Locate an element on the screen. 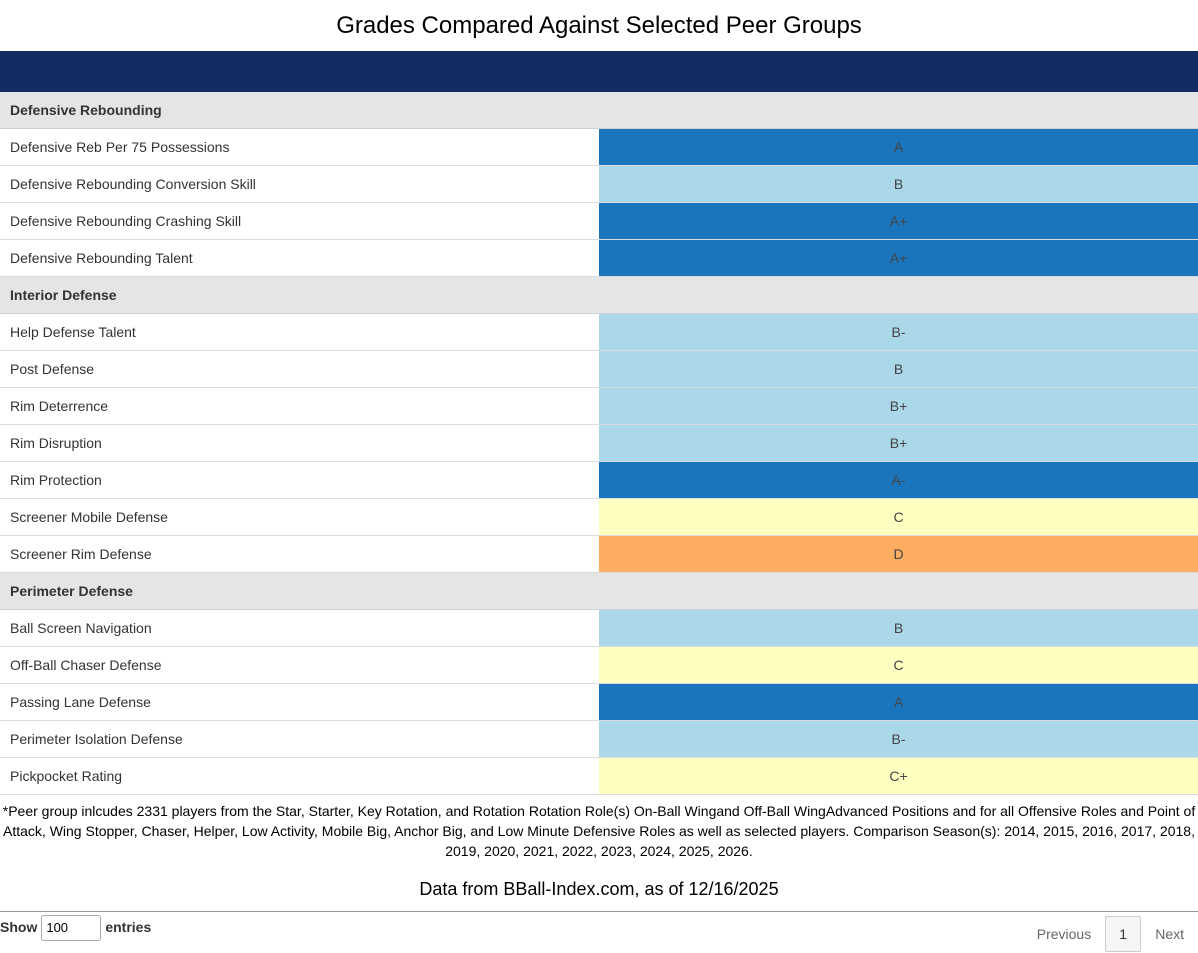  grade-cell: D is located at coordinates (898, 554).